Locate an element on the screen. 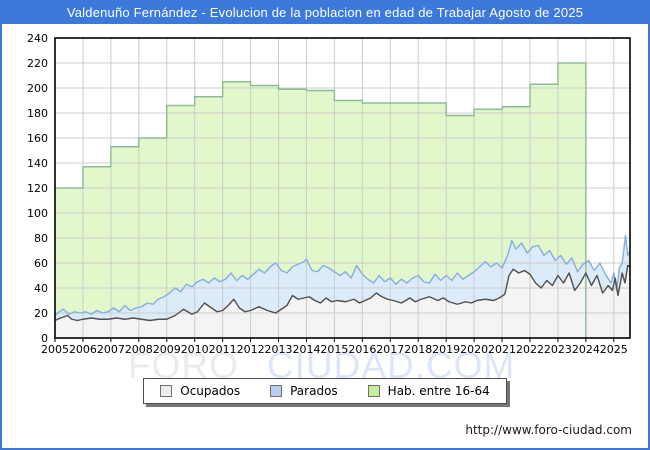 Image resolution: width=650 pixels, height=450 pixels. y-tick-label: 140 is located at coordinates (37, 163).